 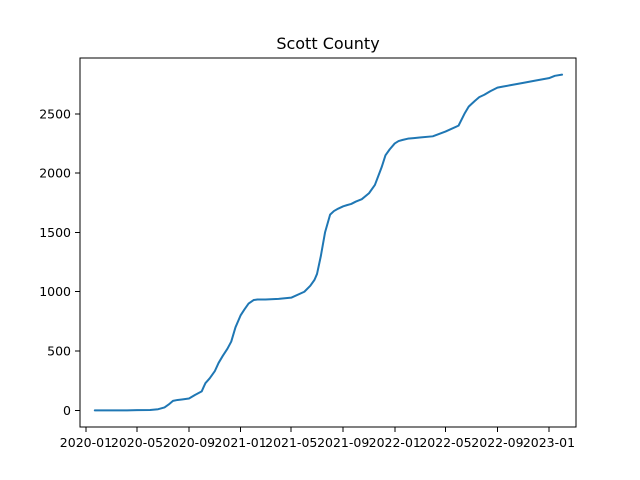 What do you see at coordinates (86, 442) in the screenshot?
I see `x-tick-label: 2020-01` at bounding box center [86, 442].